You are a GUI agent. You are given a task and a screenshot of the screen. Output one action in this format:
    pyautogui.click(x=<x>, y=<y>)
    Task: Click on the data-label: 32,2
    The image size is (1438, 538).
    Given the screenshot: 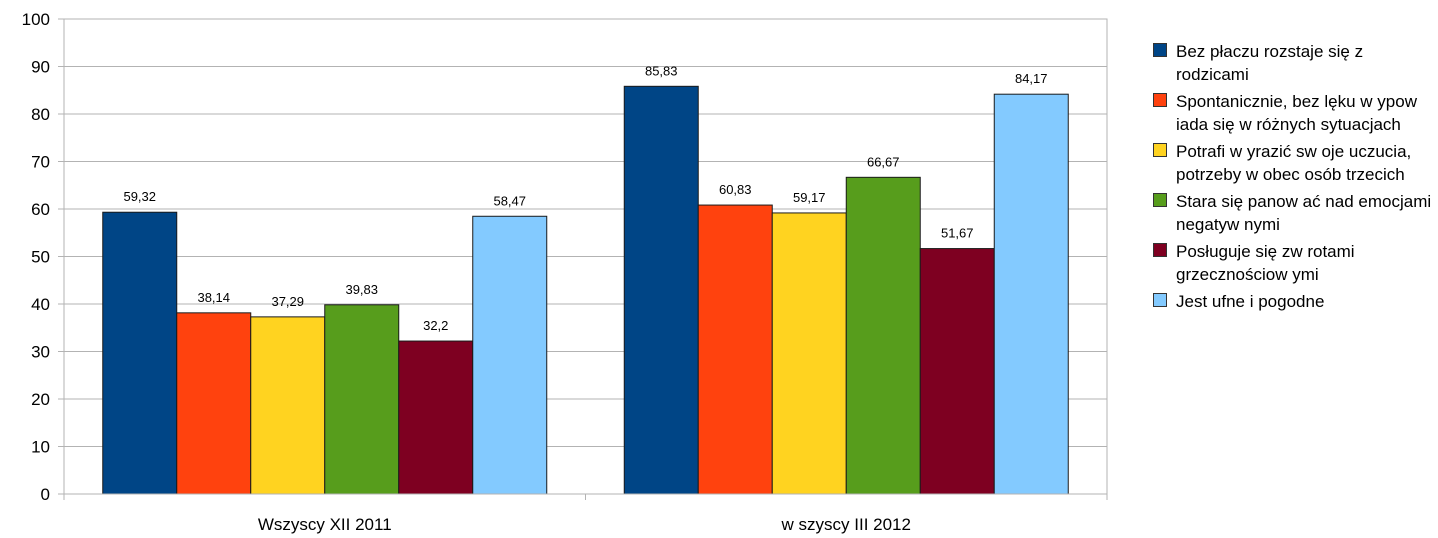 What is the action you would take?
    pyautogui.click(x=435, y=325)
    